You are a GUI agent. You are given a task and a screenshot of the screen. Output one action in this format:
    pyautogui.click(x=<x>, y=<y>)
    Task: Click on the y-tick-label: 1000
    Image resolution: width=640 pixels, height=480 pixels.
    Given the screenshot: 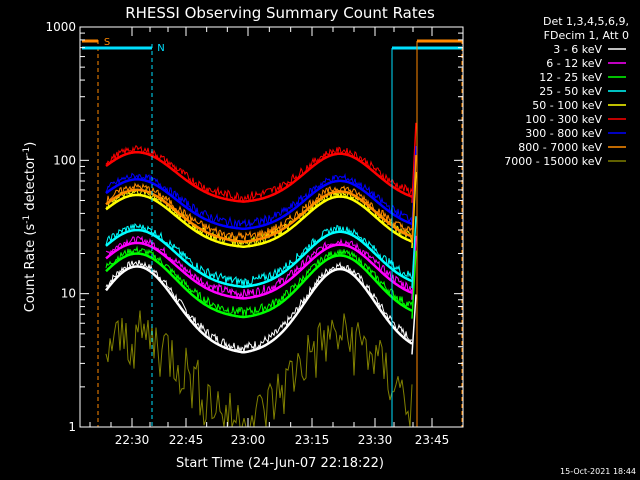 What is the action you would take?
    pyautogui.click(x=60, y=27)
    